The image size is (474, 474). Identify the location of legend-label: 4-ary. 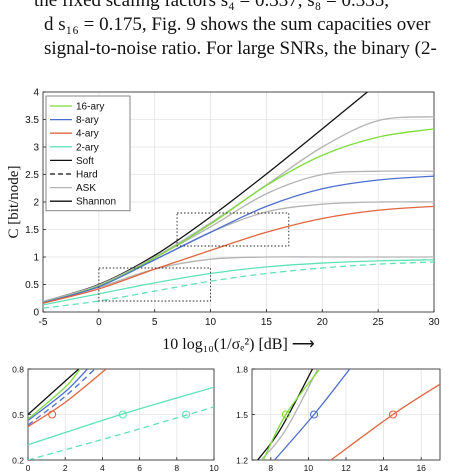
(87, 134).